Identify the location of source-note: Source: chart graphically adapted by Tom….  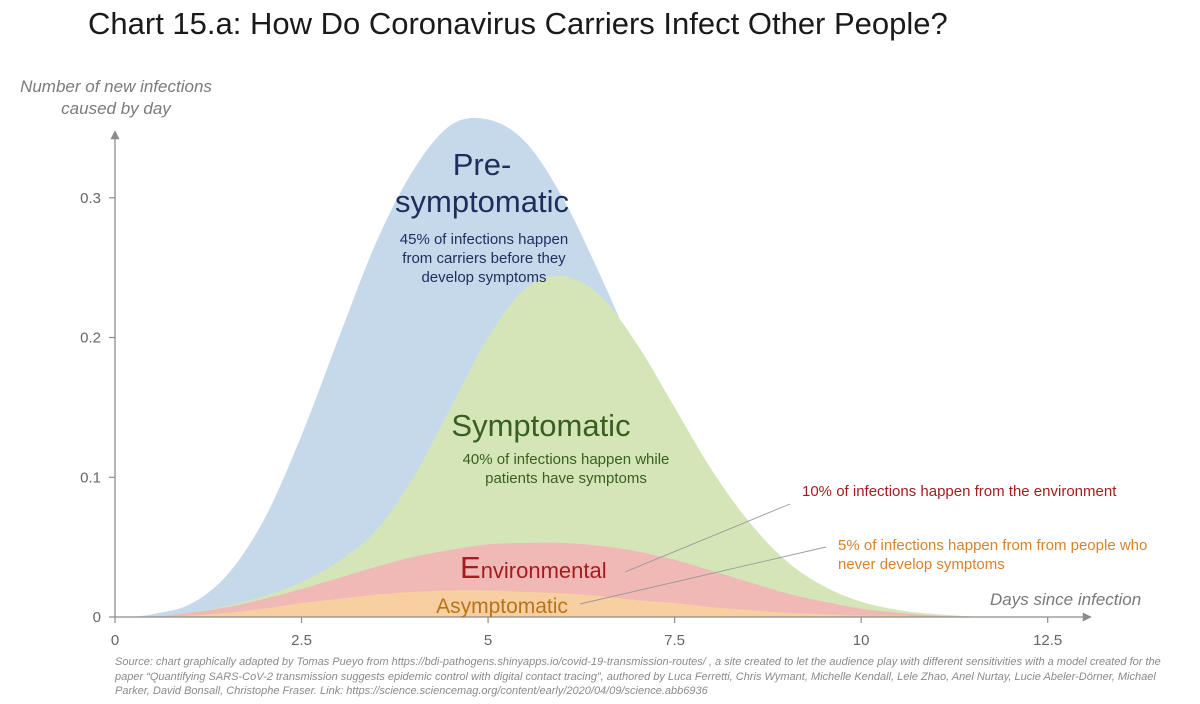
(638, 676).